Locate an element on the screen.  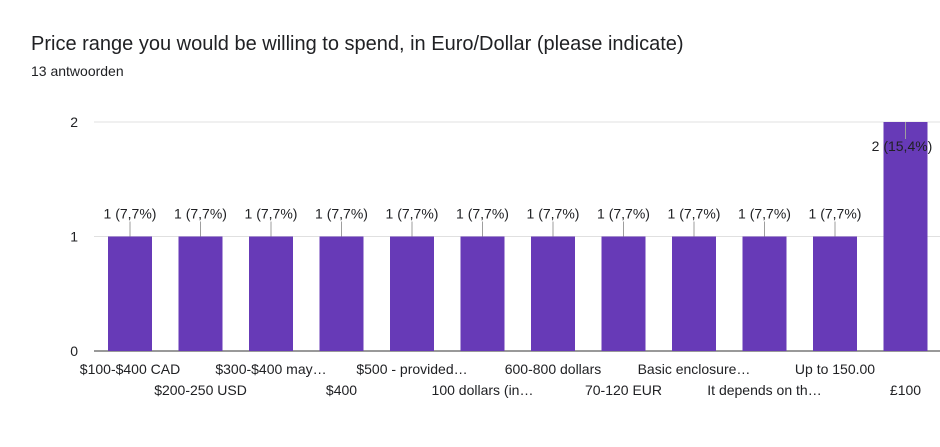
data-label: 2 (15,4%) is located at coordinates (902, 146).